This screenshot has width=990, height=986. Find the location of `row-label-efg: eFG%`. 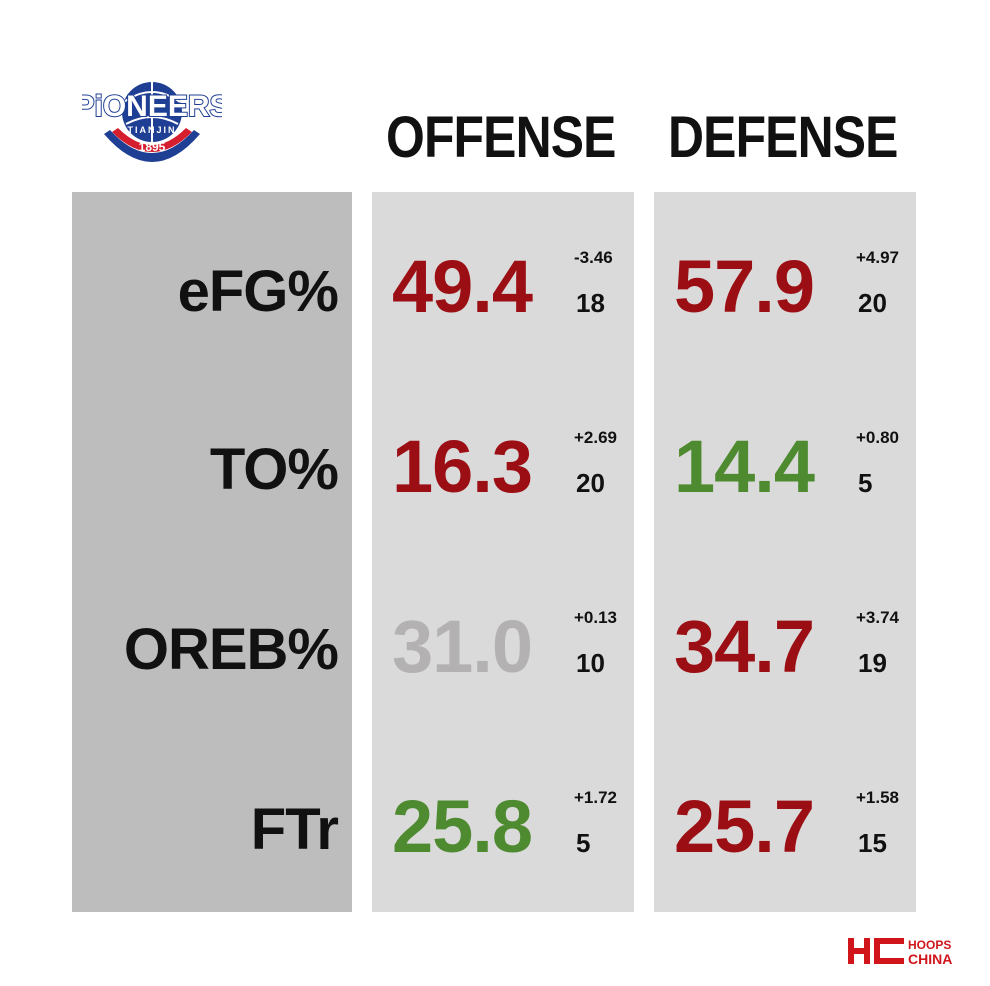

row-label-efg: eFG% is located at coordinates (258, 291).